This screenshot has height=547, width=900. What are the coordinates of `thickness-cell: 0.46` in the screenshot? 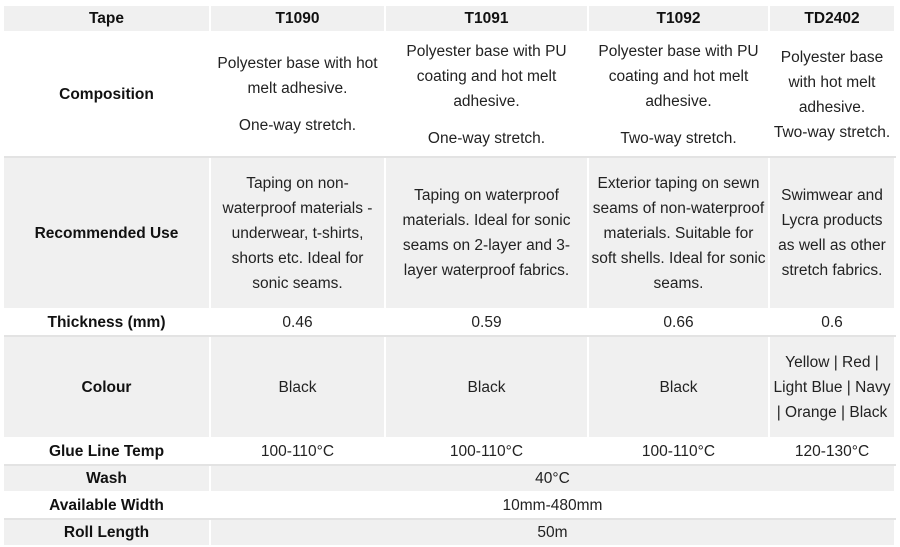 It's located at (298, 323).